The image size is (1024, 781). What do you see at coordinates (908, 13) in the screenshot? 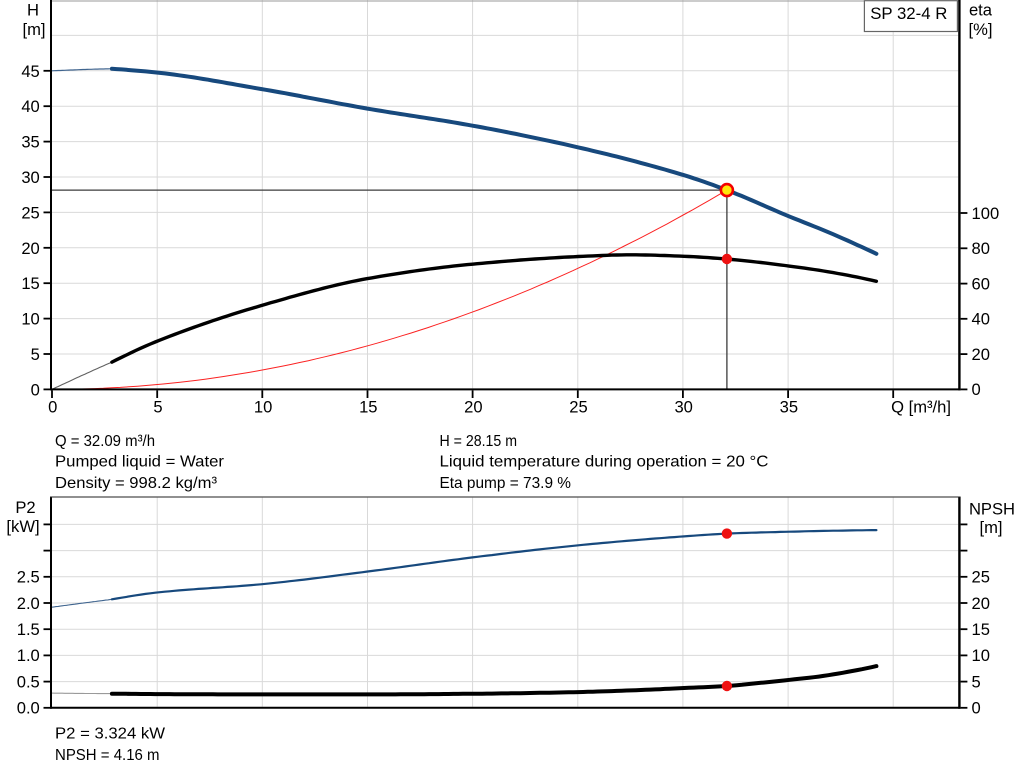
I see `svg-text: SP 32-4 R` at bounding box center [908, 13].